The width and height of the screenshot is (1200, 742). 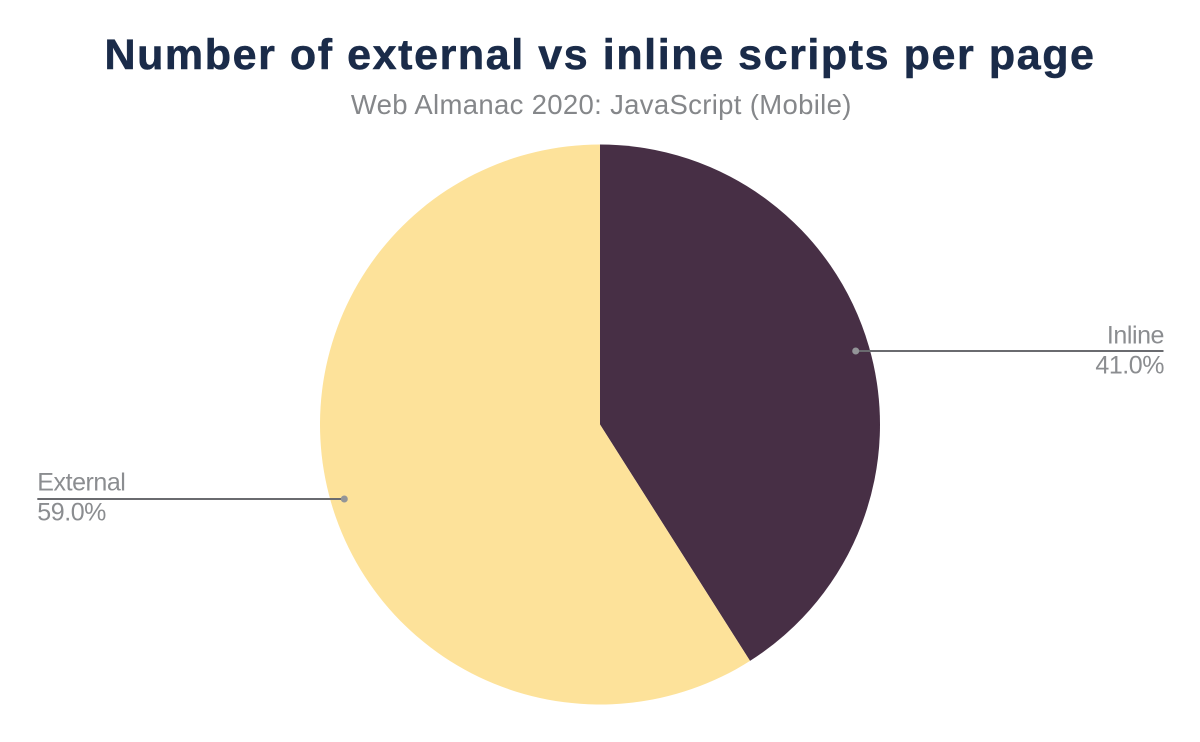 What do you see at coordinates (71, 513) in the screenshot?
I see `svg-text: 59.0%` at bounding box center [71, 513].